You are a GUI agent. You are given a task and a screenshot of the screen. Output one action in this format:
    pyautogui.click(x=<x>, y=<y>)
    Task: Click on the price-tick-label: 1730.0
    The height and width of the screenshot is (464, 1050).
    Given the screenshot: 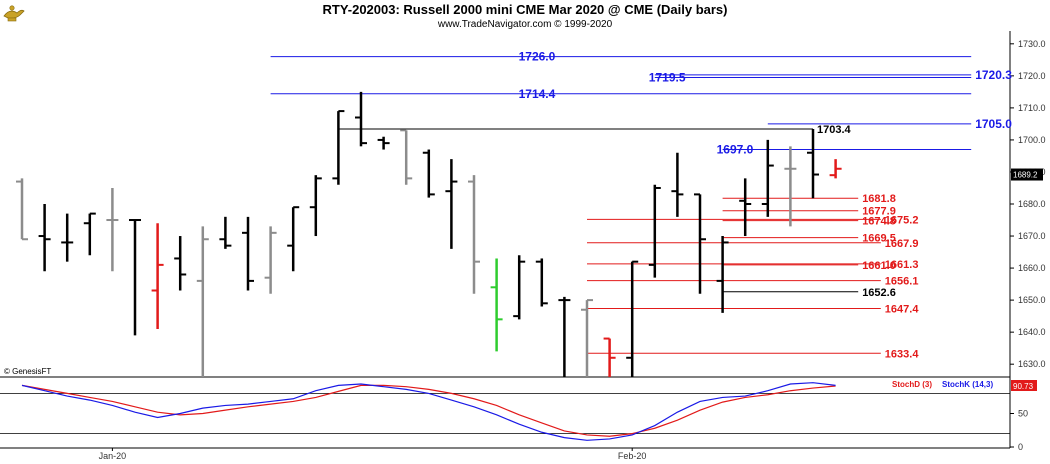 What is the action you would take?
    pyautogui.click(x=1032, y=44)
    